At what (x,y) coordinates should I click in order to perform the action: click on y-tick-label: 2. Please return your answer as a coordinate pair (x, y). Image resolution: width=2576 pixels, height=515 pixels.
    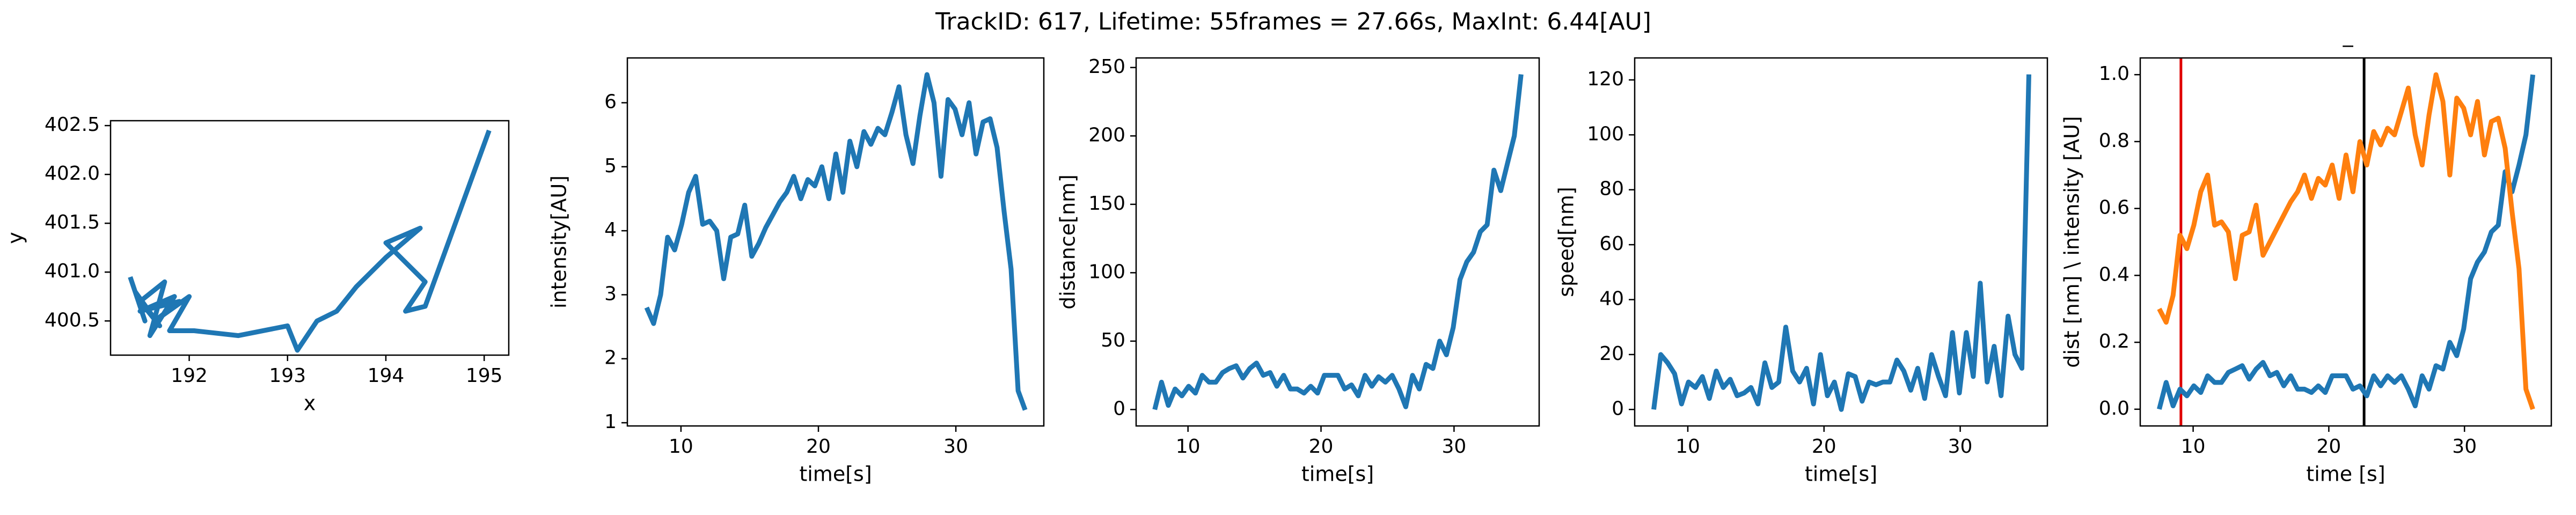
    Looking at the image, I should click on (610, 358).